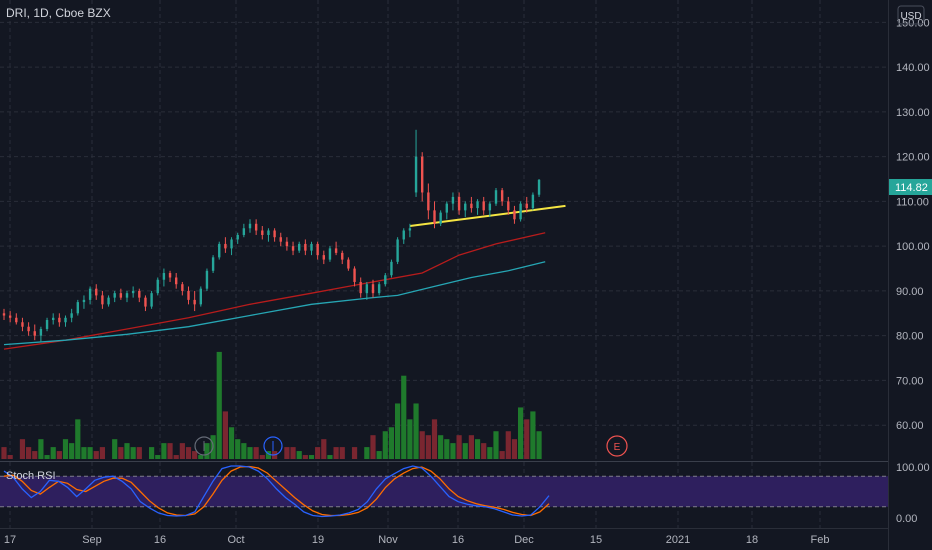 Image resolution: width=932 pixels, height=550 pixels. I want to click on currency-label: USD, so click(910, 16).